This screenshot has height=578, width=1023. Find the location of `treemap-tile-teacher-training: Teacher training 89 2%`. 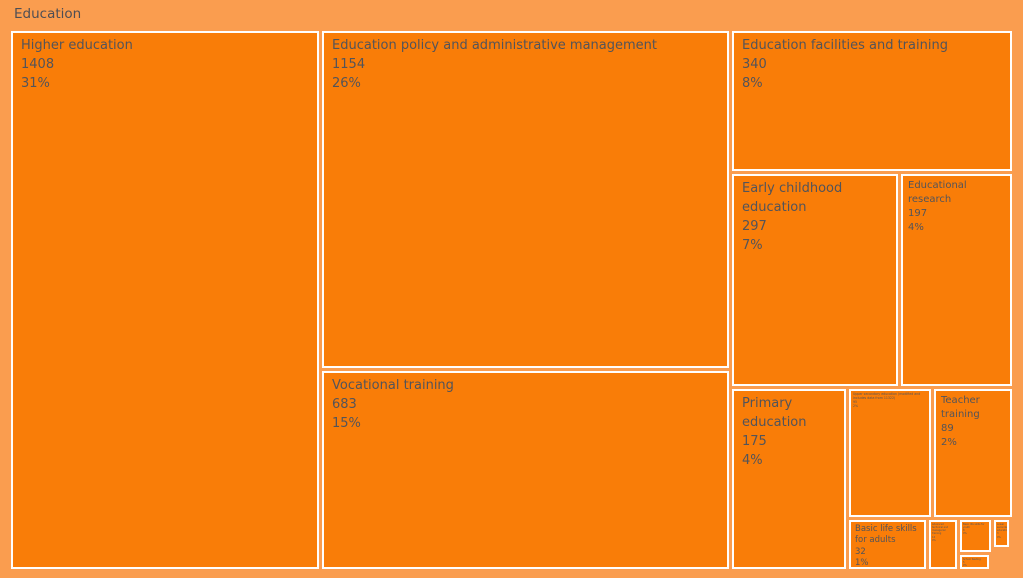

treemap-tile-teacher-training: Teacher training 89 2% is located at coordinates (973, 453).